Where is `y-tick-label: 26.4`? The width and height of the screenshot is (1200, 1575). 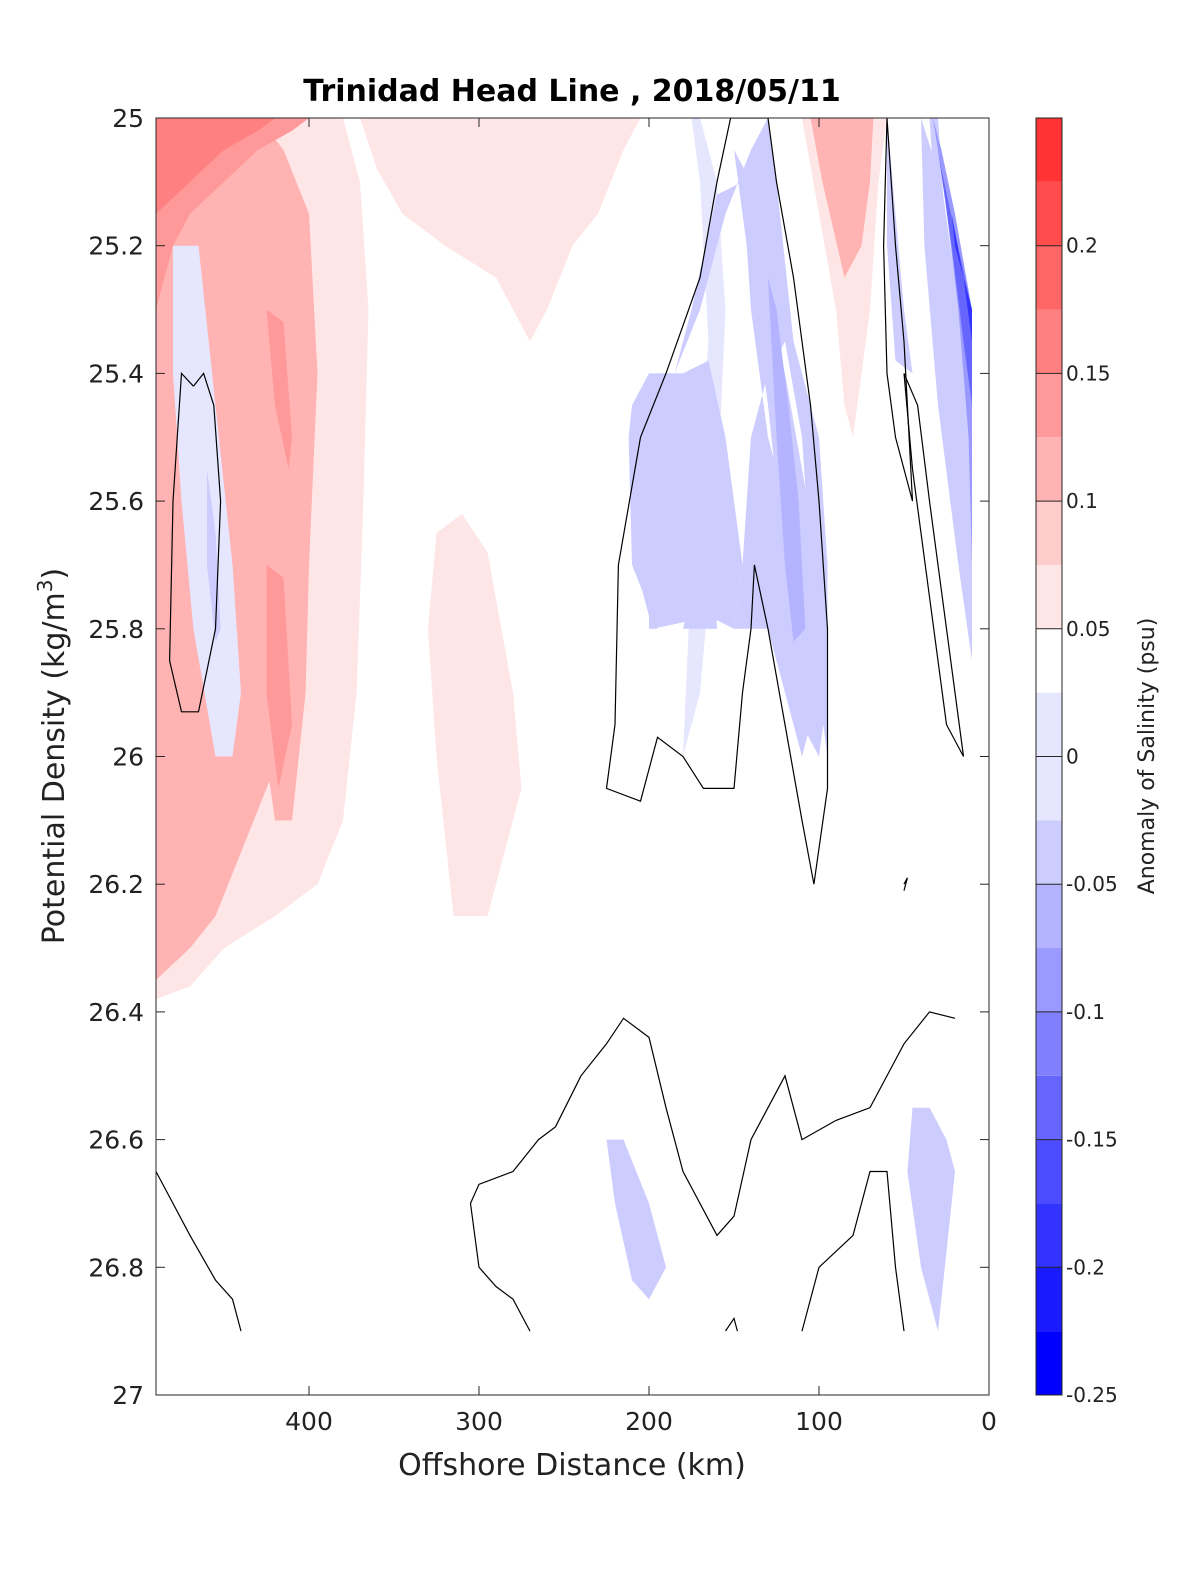 y-tick-label: 26.4 is located at coordinates (116, 1012).